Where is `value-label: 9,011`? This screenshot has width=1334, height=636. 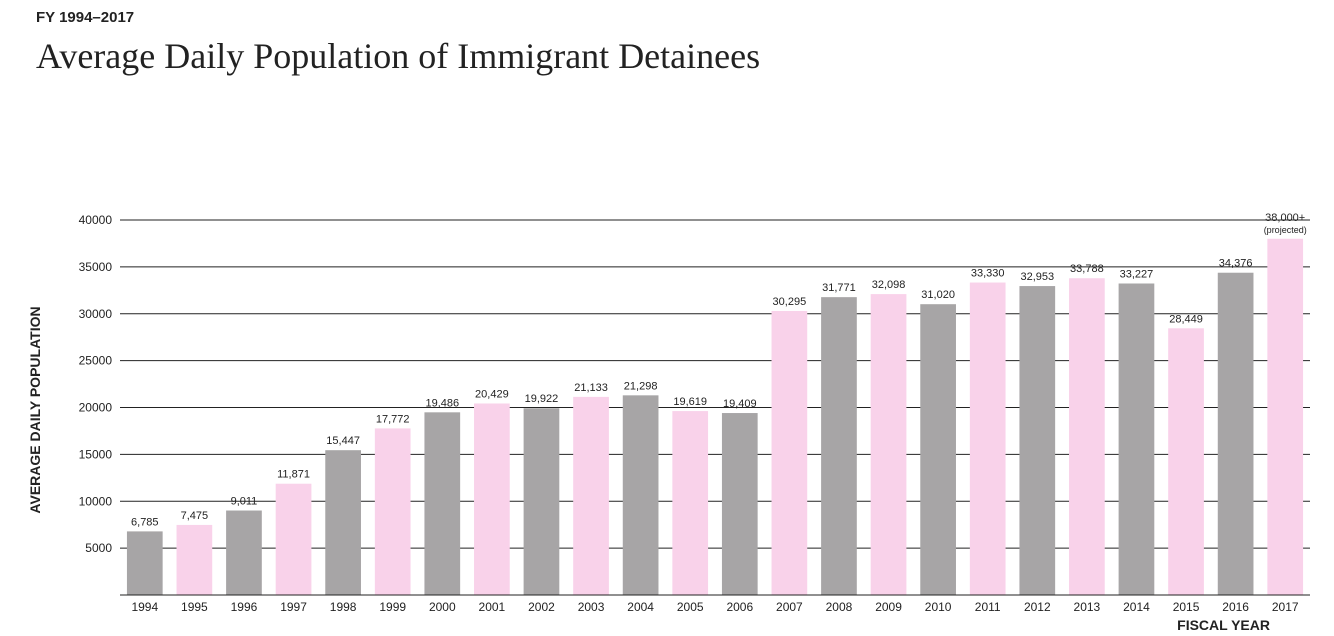
value-label: 9,011 is located at coordinates (244, 502).